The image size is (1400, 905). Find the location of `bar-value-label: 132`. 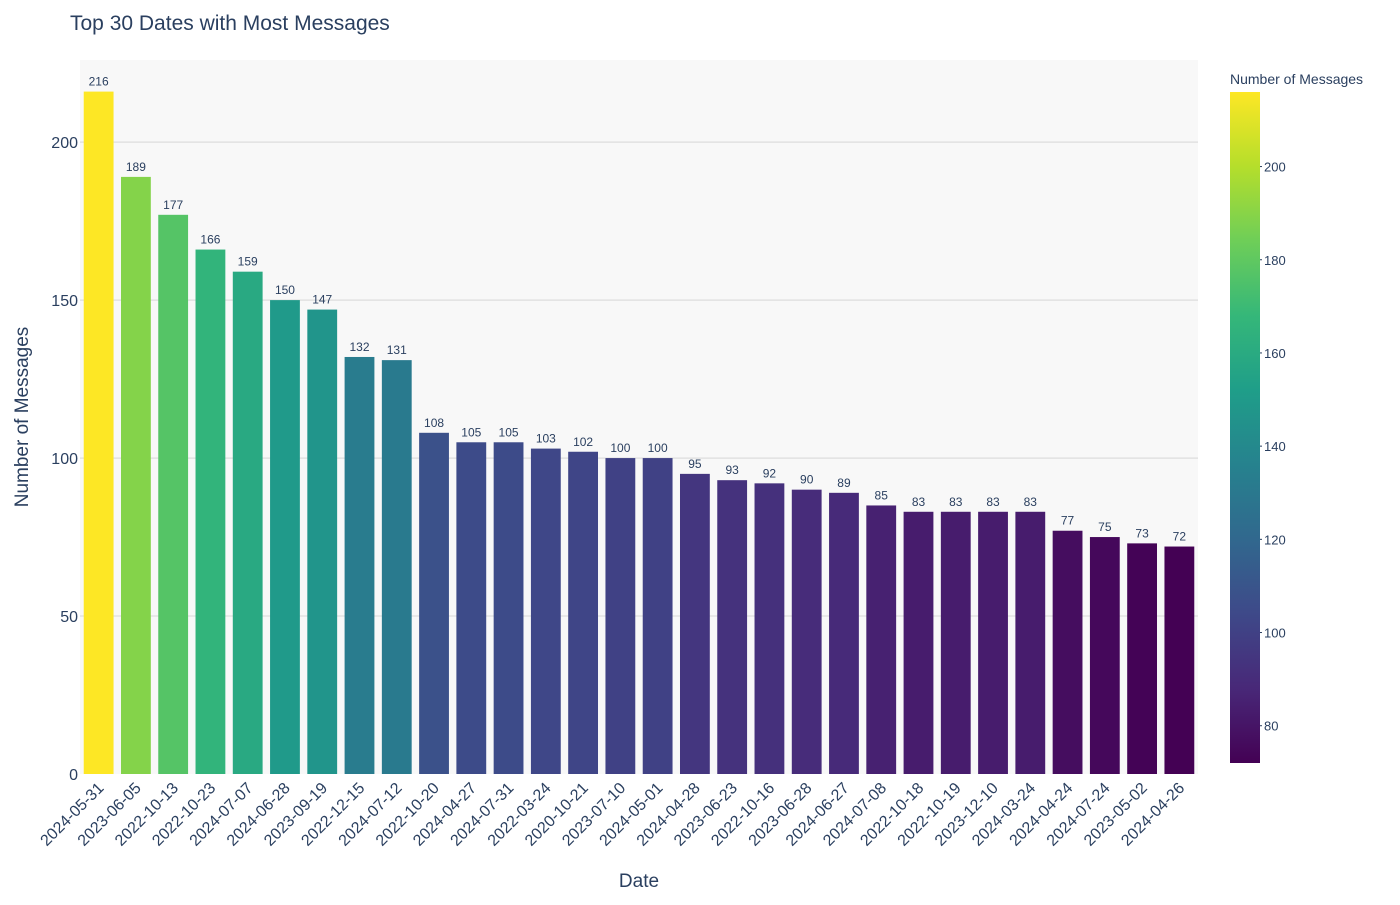

bar-value-label: 132 is located at coordinates (359, 347).